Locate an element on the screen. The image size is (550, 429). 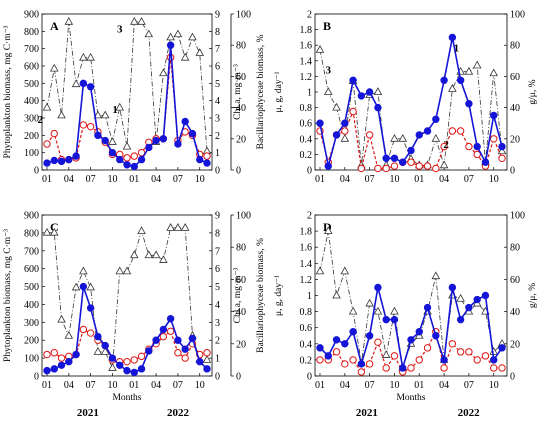
panel-a-ytick-right-label: 5 is located at coordinates (217, 84).